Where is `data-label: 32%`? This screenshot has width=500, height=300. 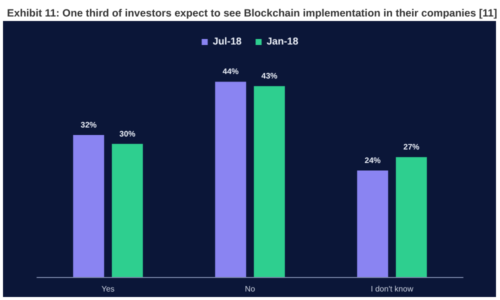
data-label: 32% is located at coordinates (88, 125).